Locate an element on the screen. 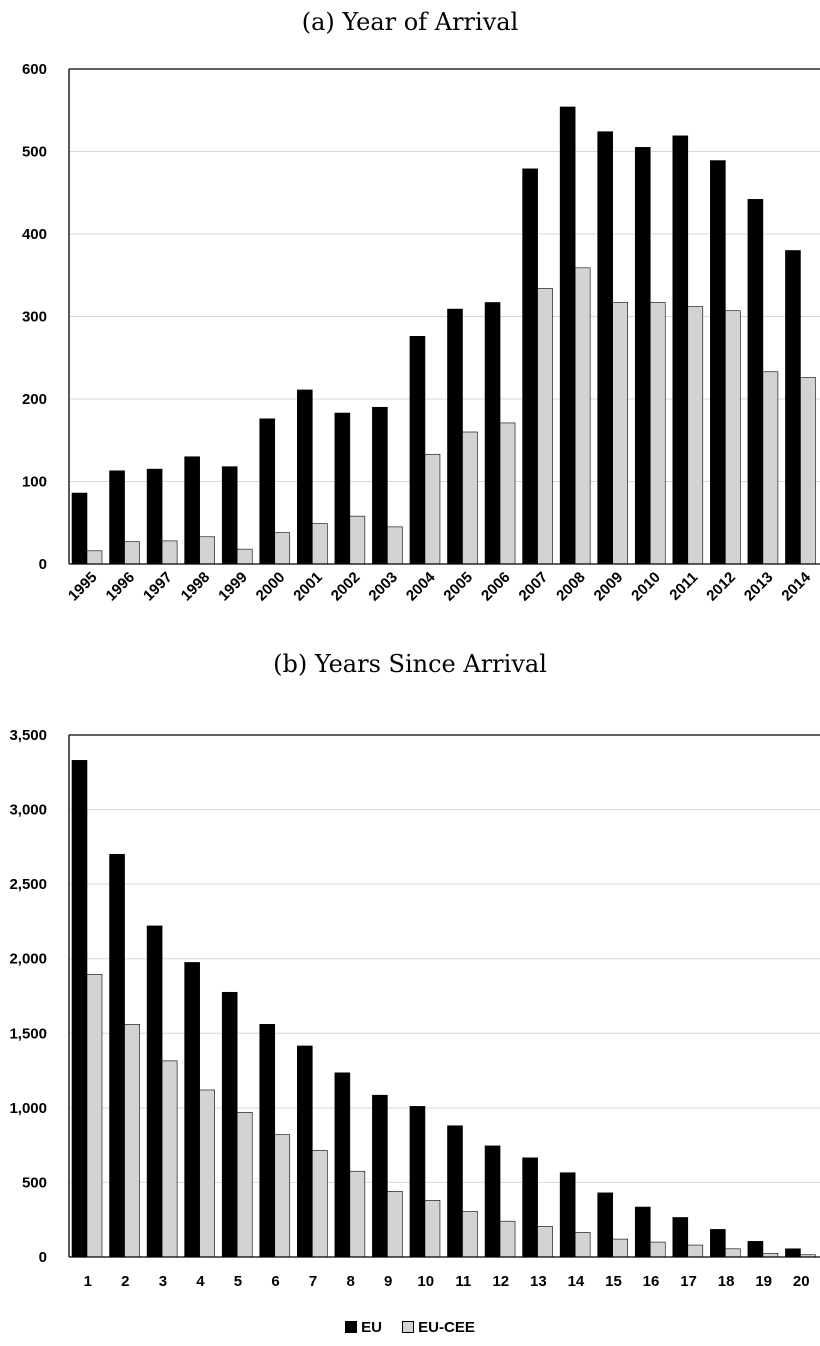  x-tick-label: 2012 is located at coordinates (721, 587).